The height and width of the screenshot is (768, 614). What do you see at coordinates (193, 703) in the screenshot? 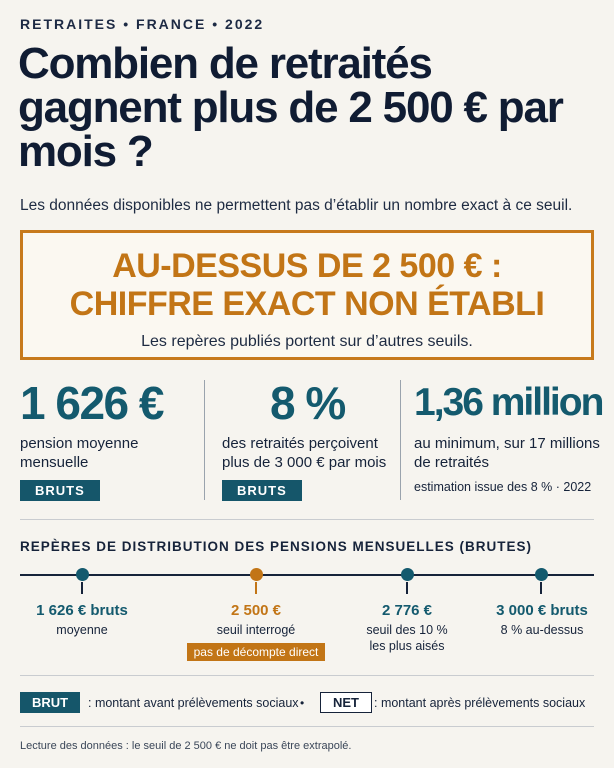
I see `legend-brut-text: : montant avant prélèvements sociaux` at bounding box center [193, 703].